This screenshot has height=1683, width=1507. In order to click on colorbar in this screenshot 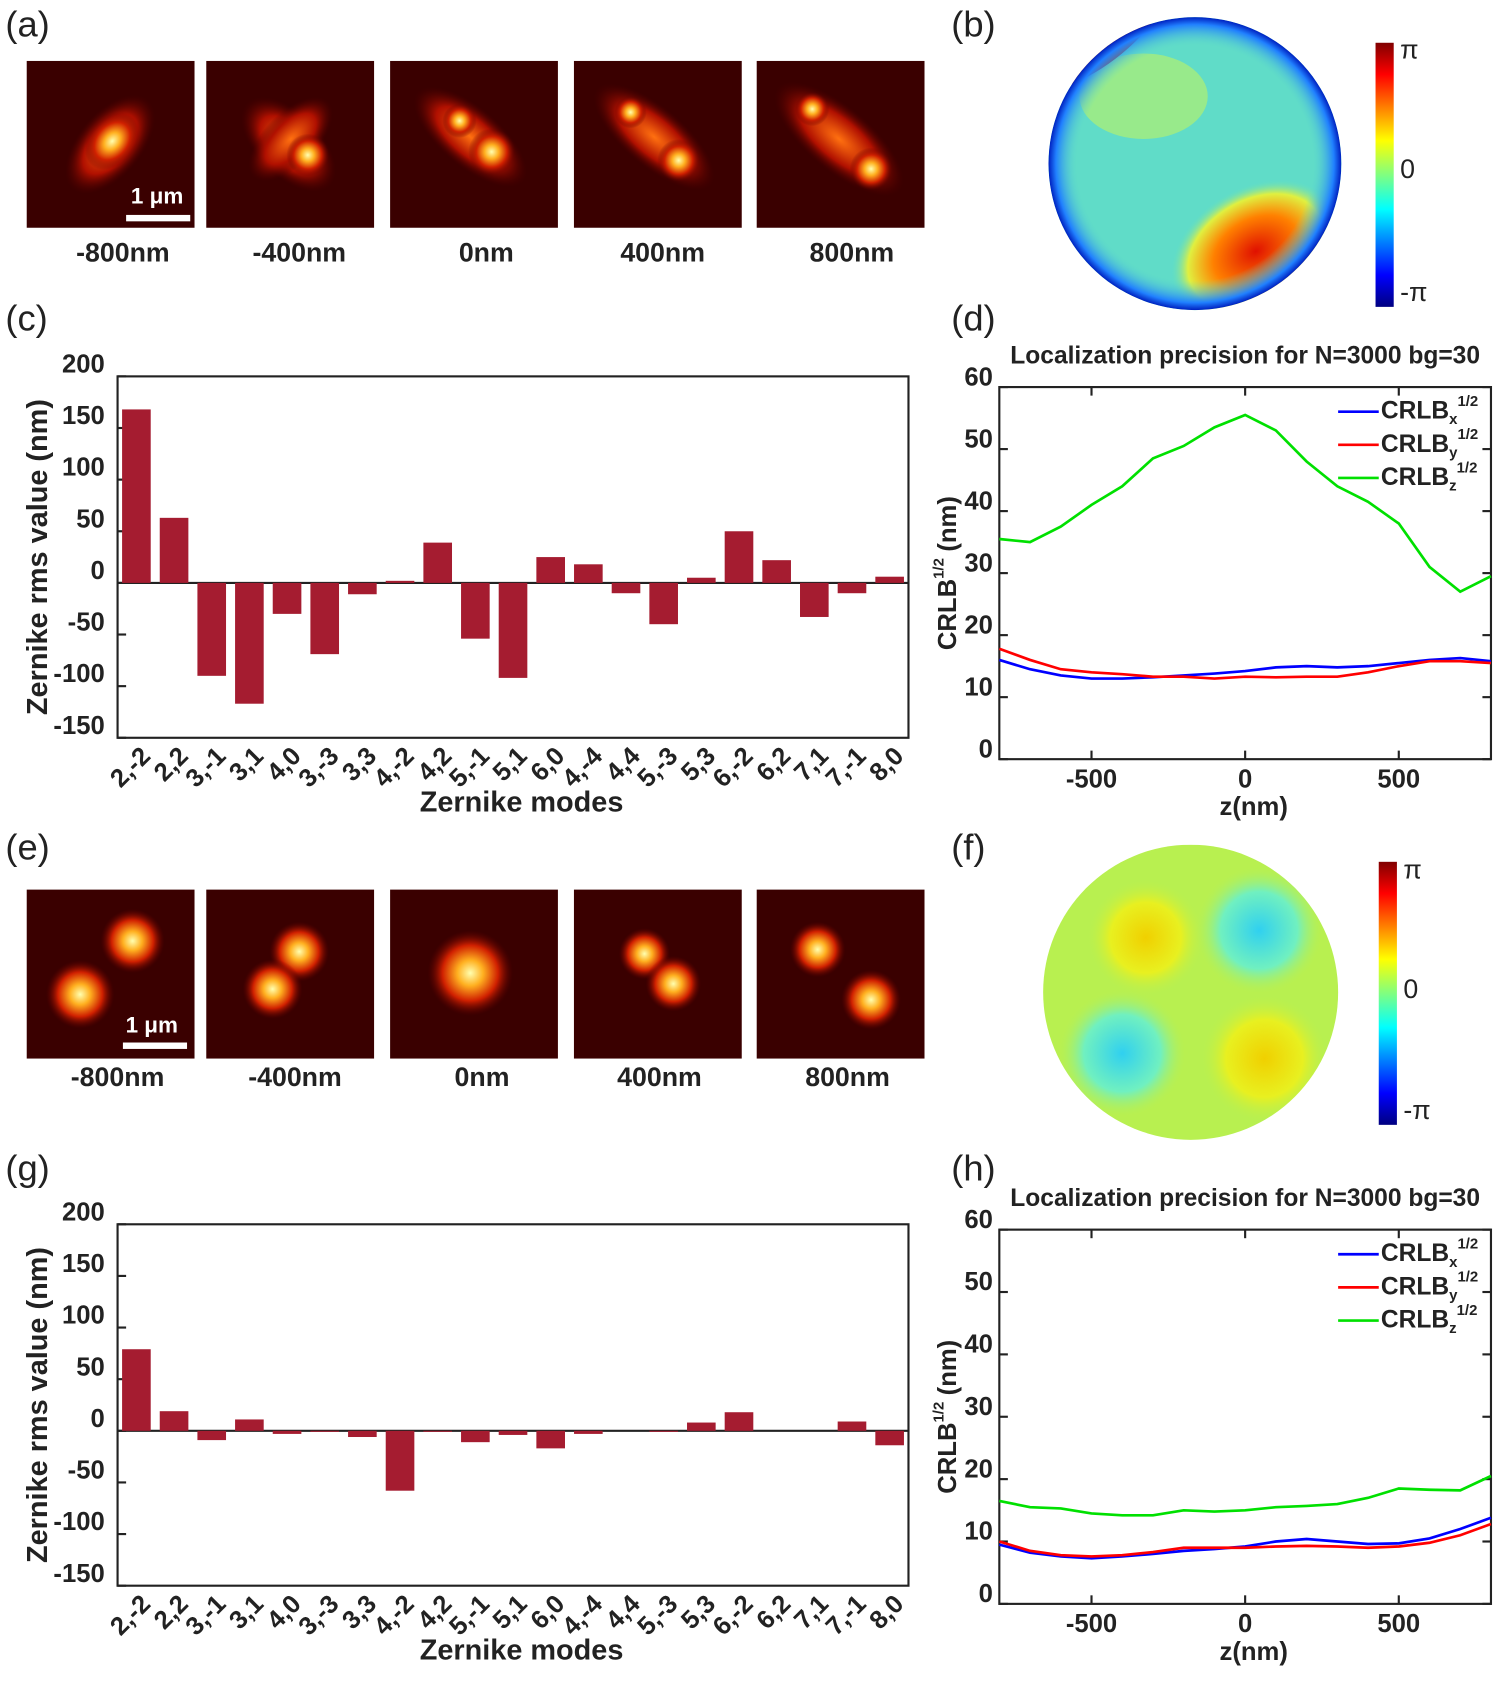, I will do `click(1384, 174)`.